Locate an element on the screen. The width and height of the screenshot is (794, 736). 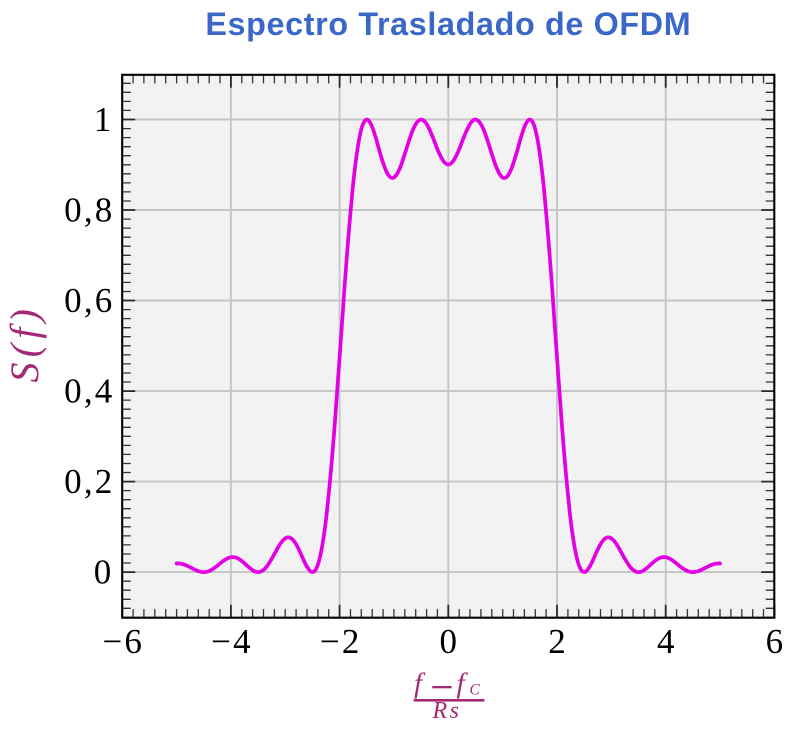
svg-text: 0,6 is located at coordinates (89, 300).